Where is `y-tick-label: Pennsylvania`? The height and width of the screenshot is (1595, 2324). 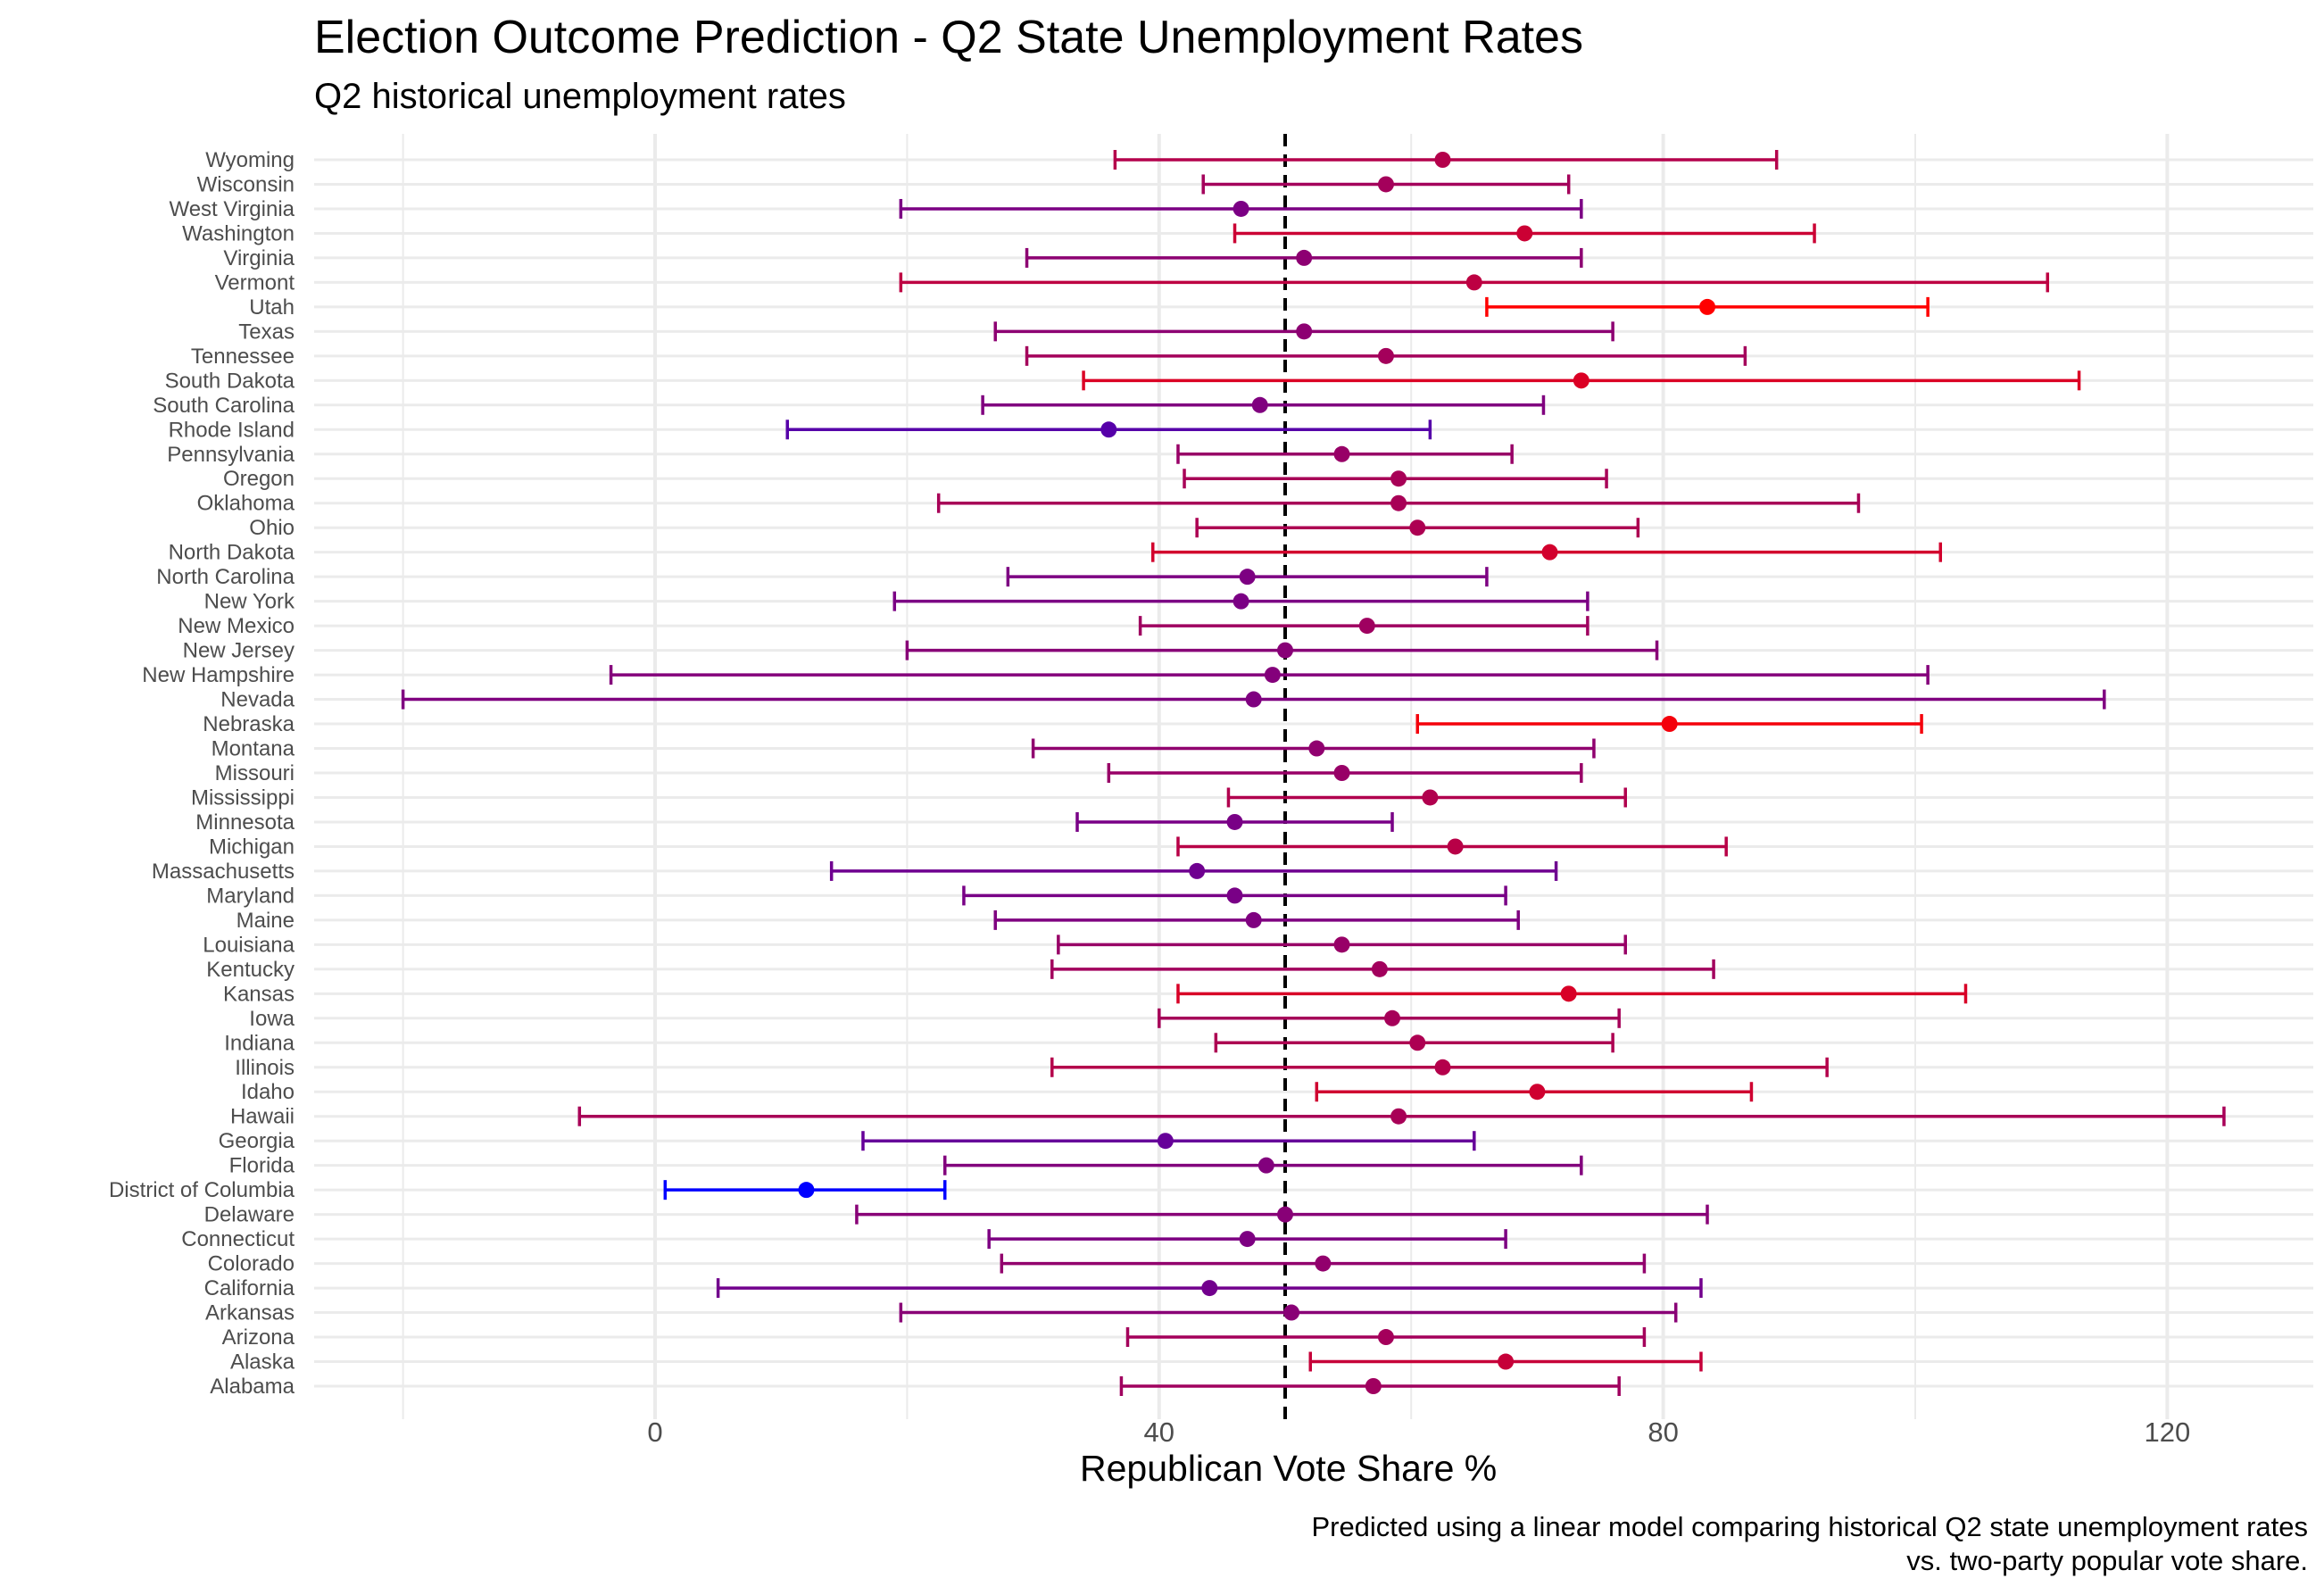 y-tick-label: Pennsylvania is located at coordinates (231, 455).